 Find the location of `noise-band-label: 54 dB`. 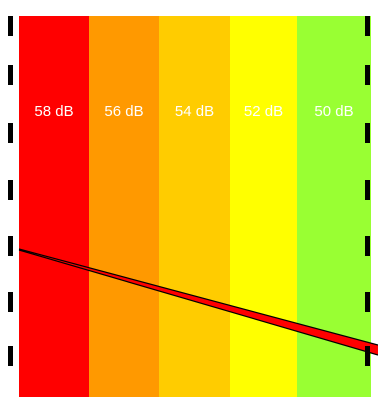

noise-band-label: 54 dB is located at coordinates (194, 111).